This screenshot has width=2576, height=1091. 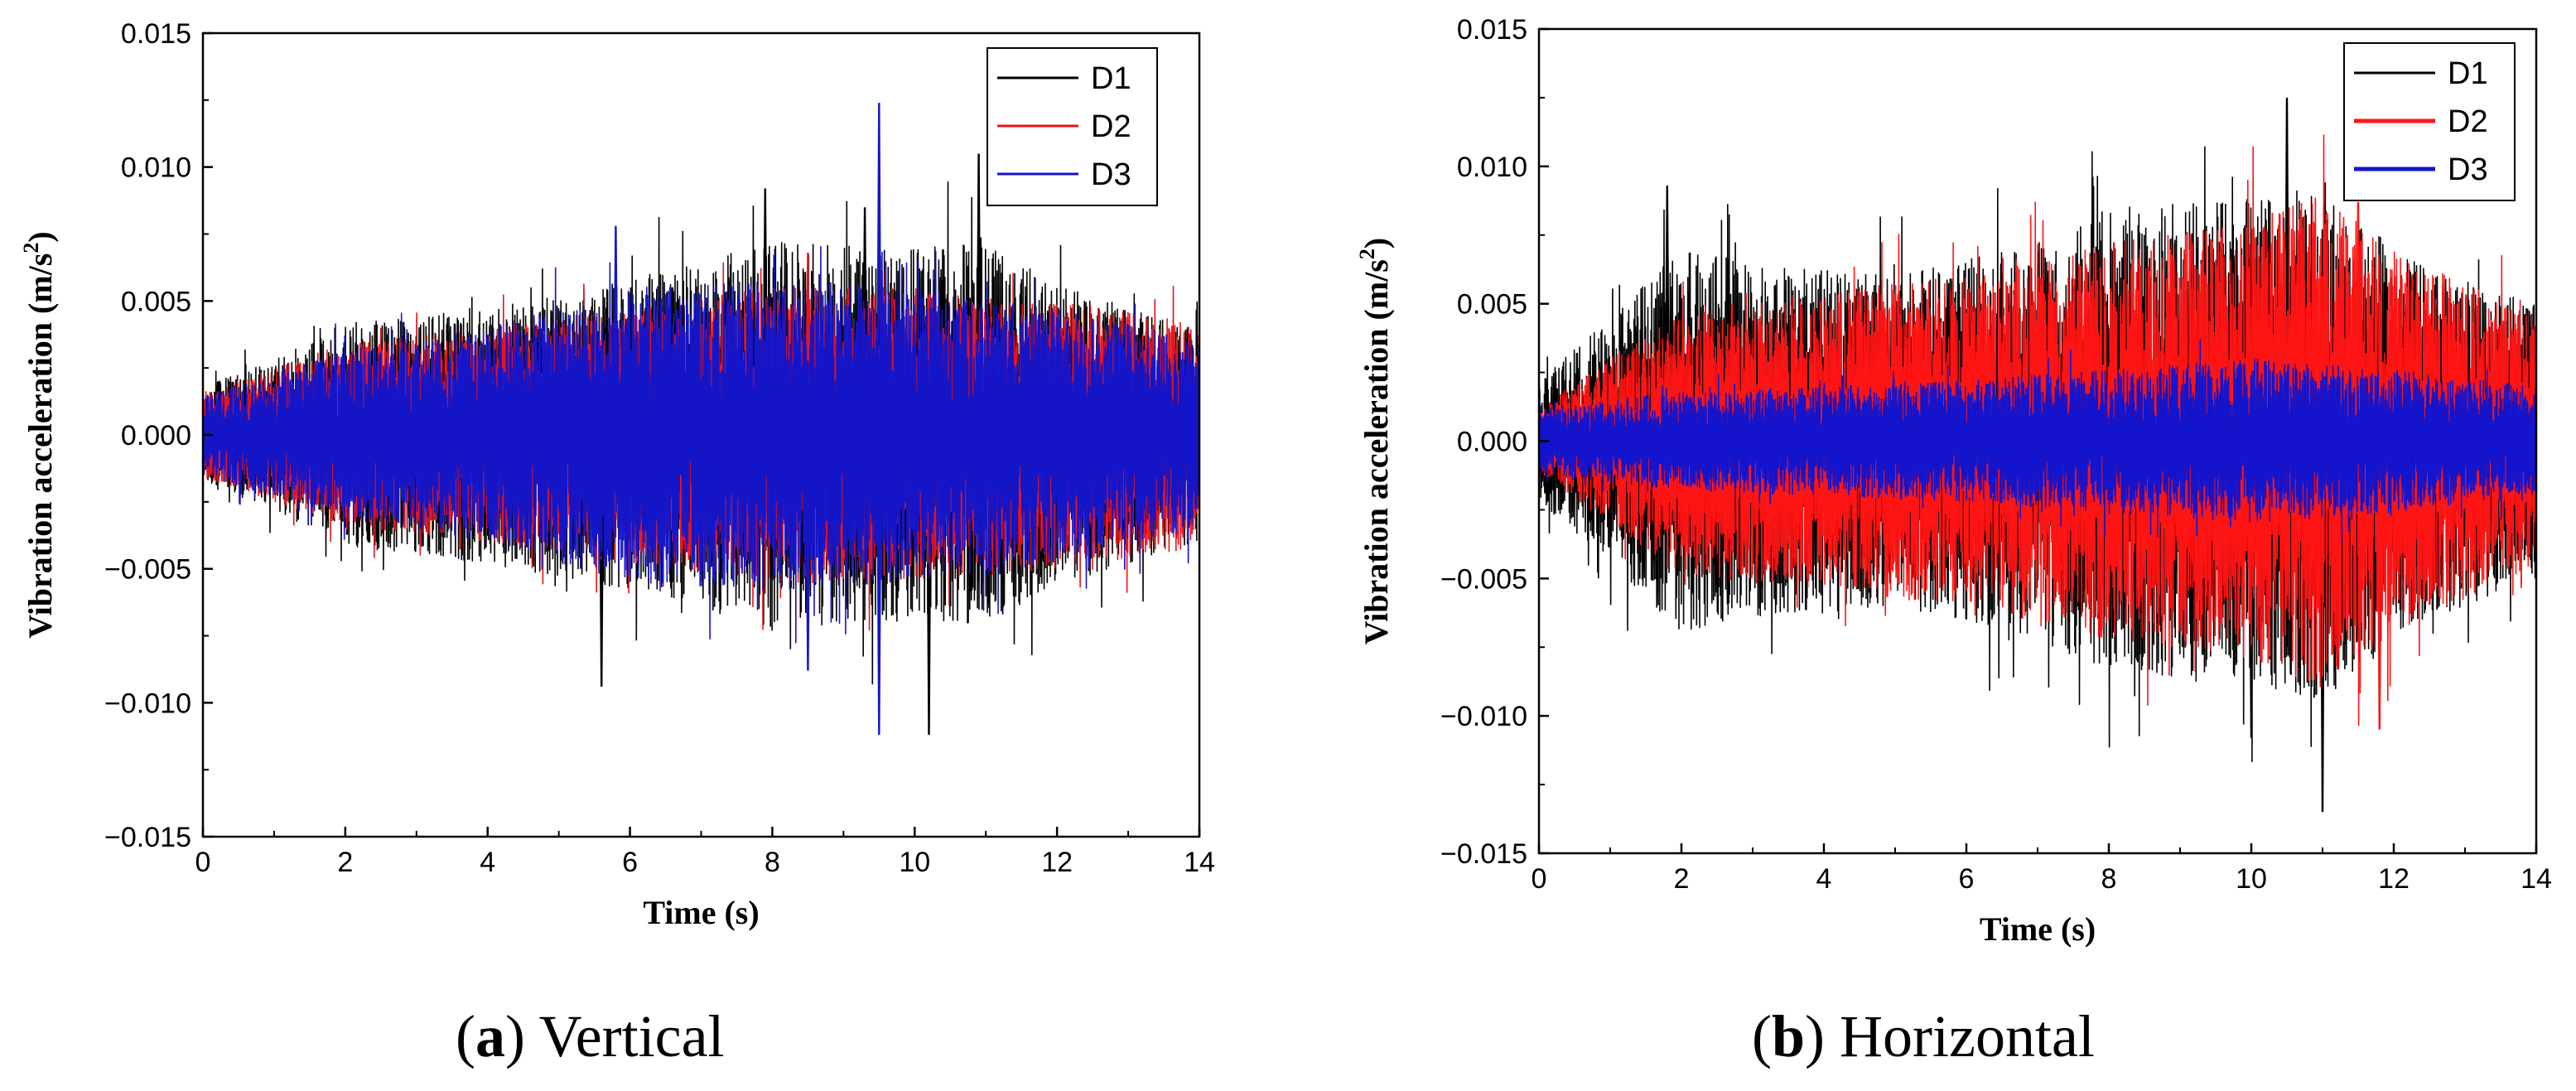 What do you see at coordinates (1789, 1036) in the screenshot?
I see `caption-b-letter: b` at bounding box center [1789, 1036].